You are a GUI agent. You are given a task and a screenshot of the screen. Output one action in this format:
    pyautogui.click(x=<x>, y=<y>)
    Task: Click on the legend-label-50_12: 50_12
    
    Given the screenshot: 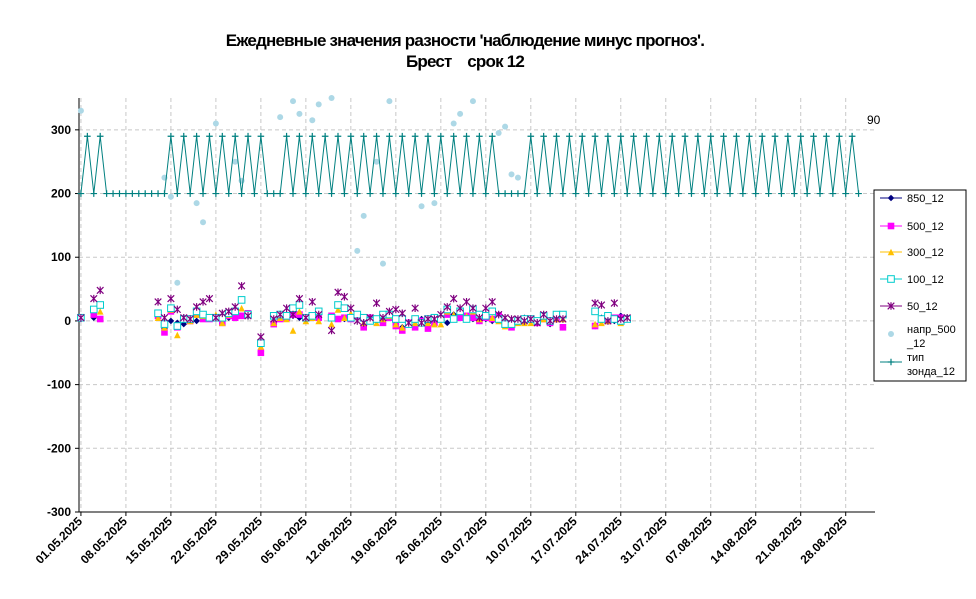 What is the action you would take?
    pyautogui.click(x=922, y=307)
    